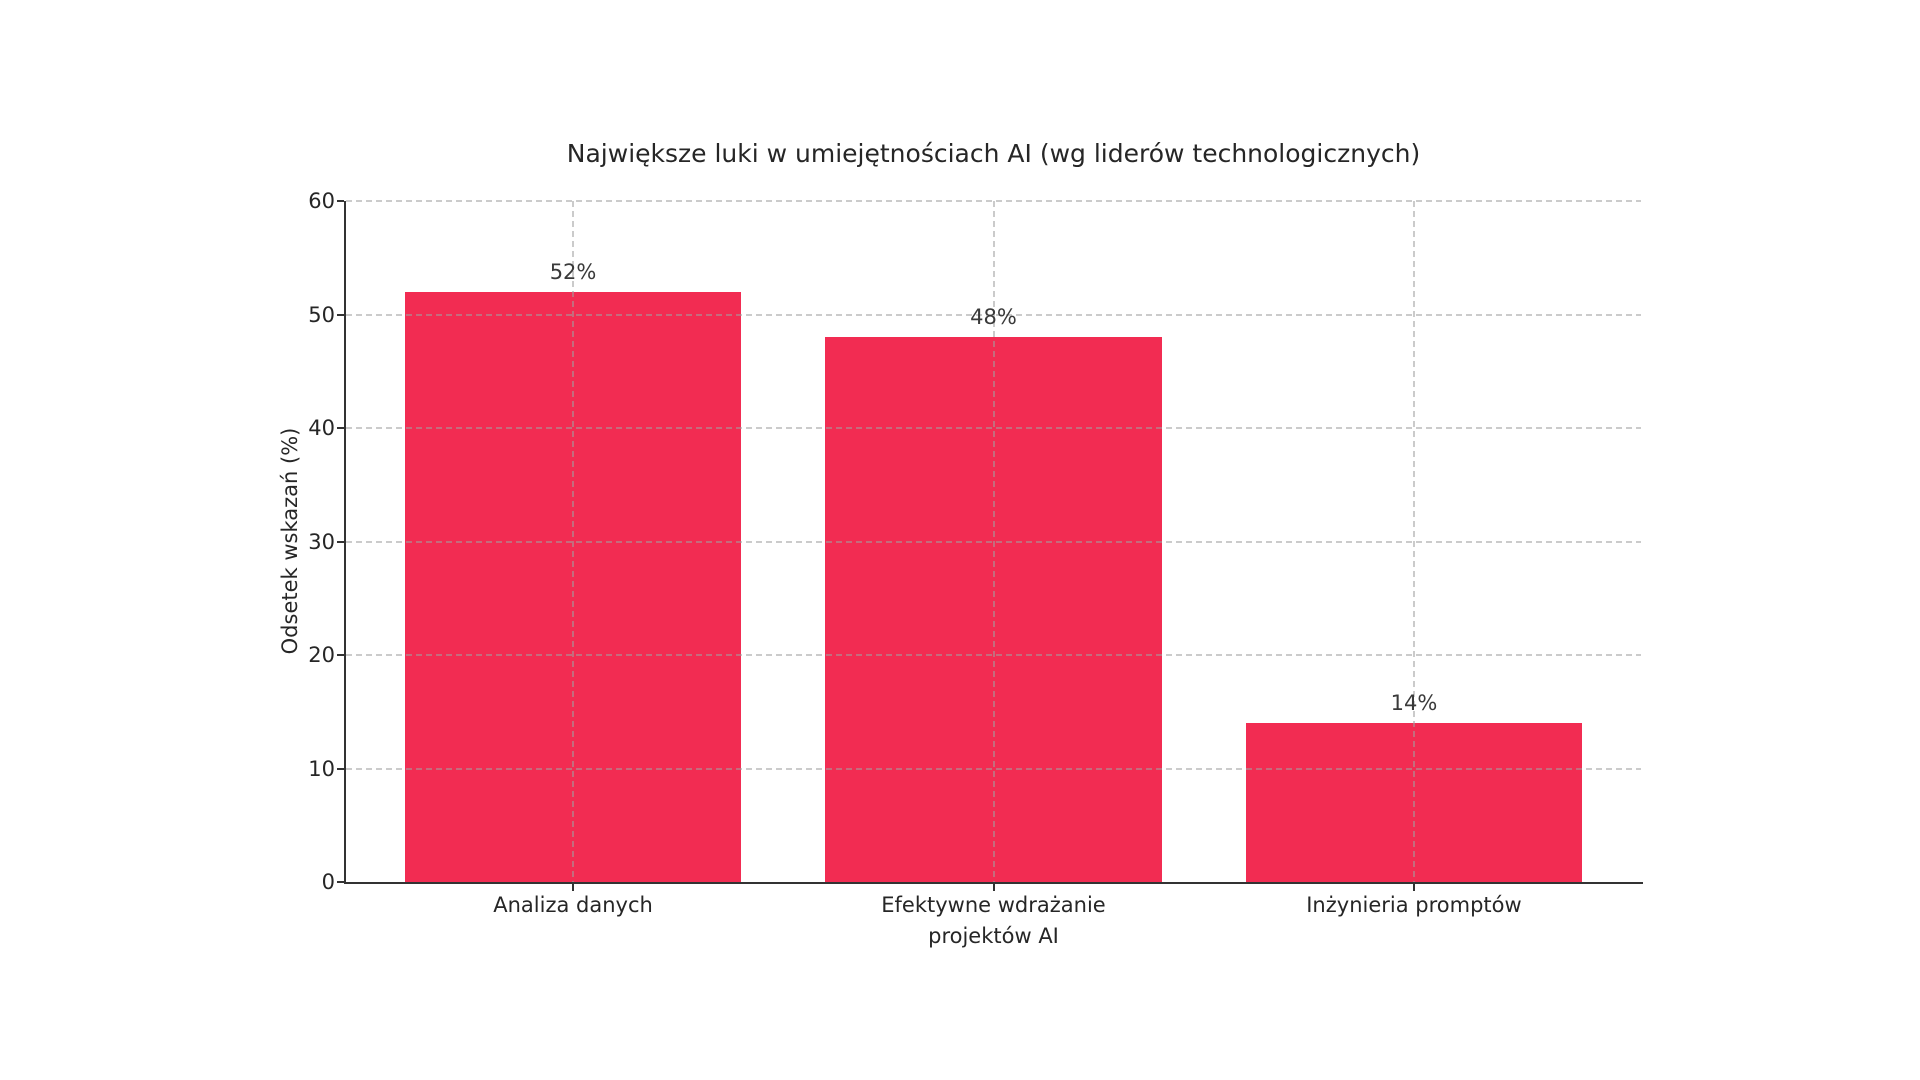  Describe the element at coordinates (321, 655) in the screenshot. I see `y-tick-label-20: 20` at that location.